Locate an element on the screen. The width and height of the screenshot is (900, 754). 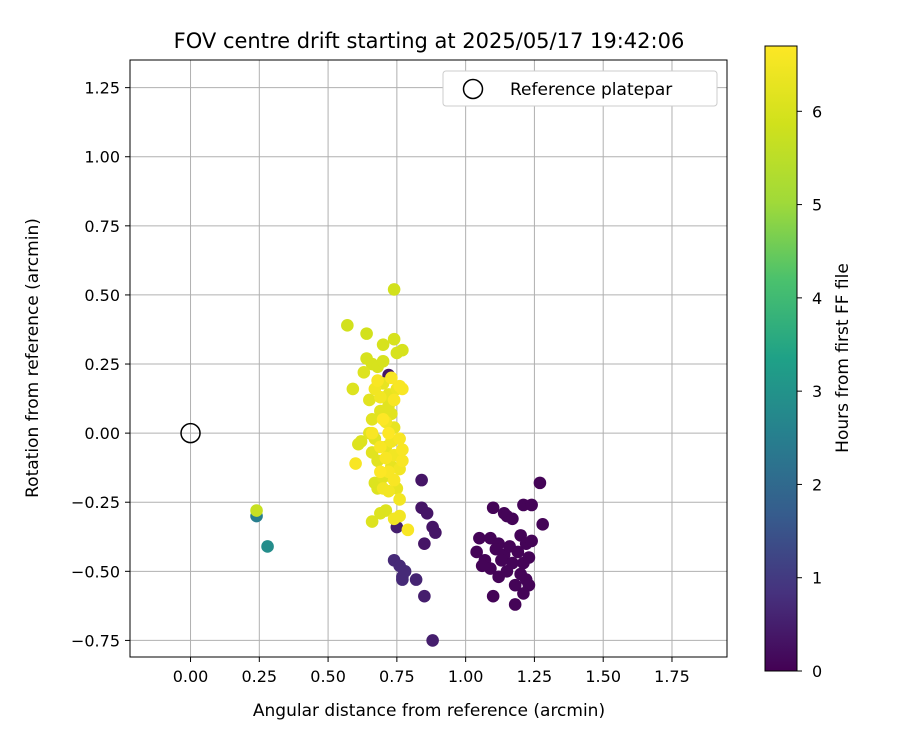
x-tick-label: 1.25 is located at coordinates (535, 676).